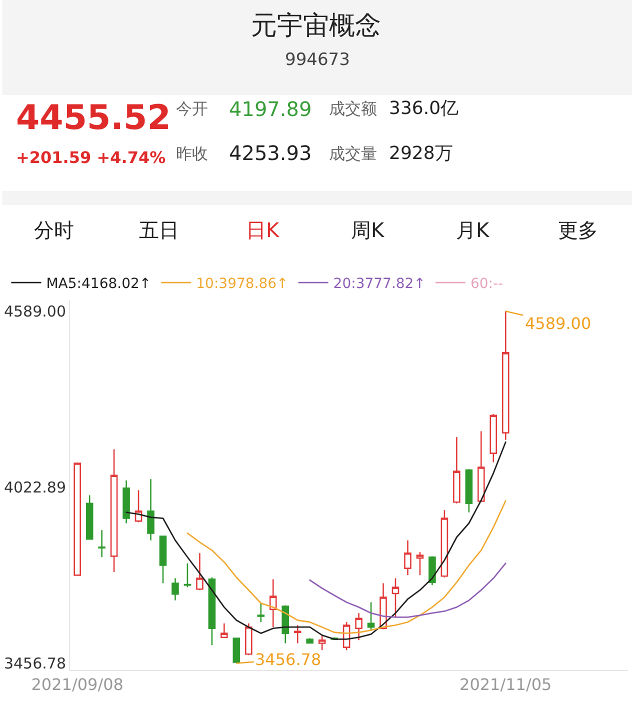 The height and width of the screenshot is (704, 632). What do you see at coordinates (99, 284) in the screenshot?
I see `legend-label: MA5:4168.02↑` at bounding box center [99, 284].